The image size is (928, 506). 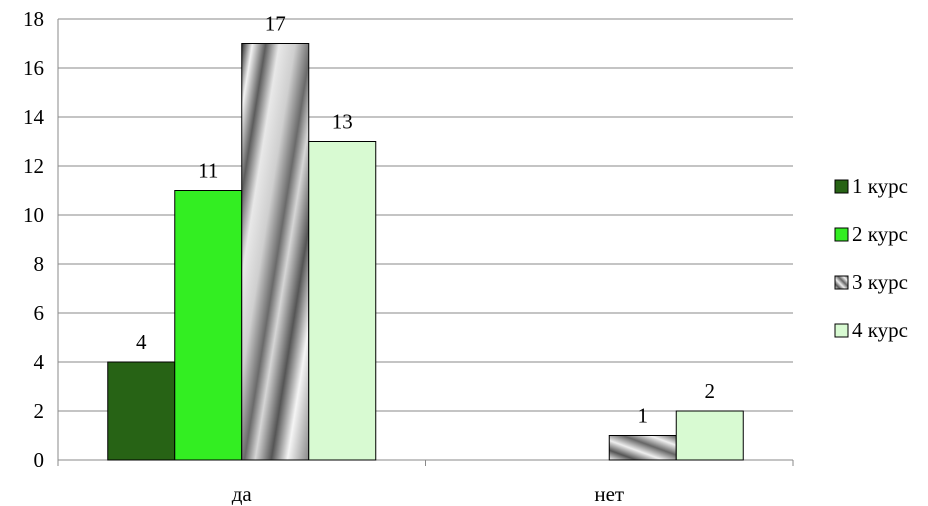 What do you see at coordinates (208, 325) in the screenshot?
I see `bar-2-курс-да` at bounding box center [208, 325].